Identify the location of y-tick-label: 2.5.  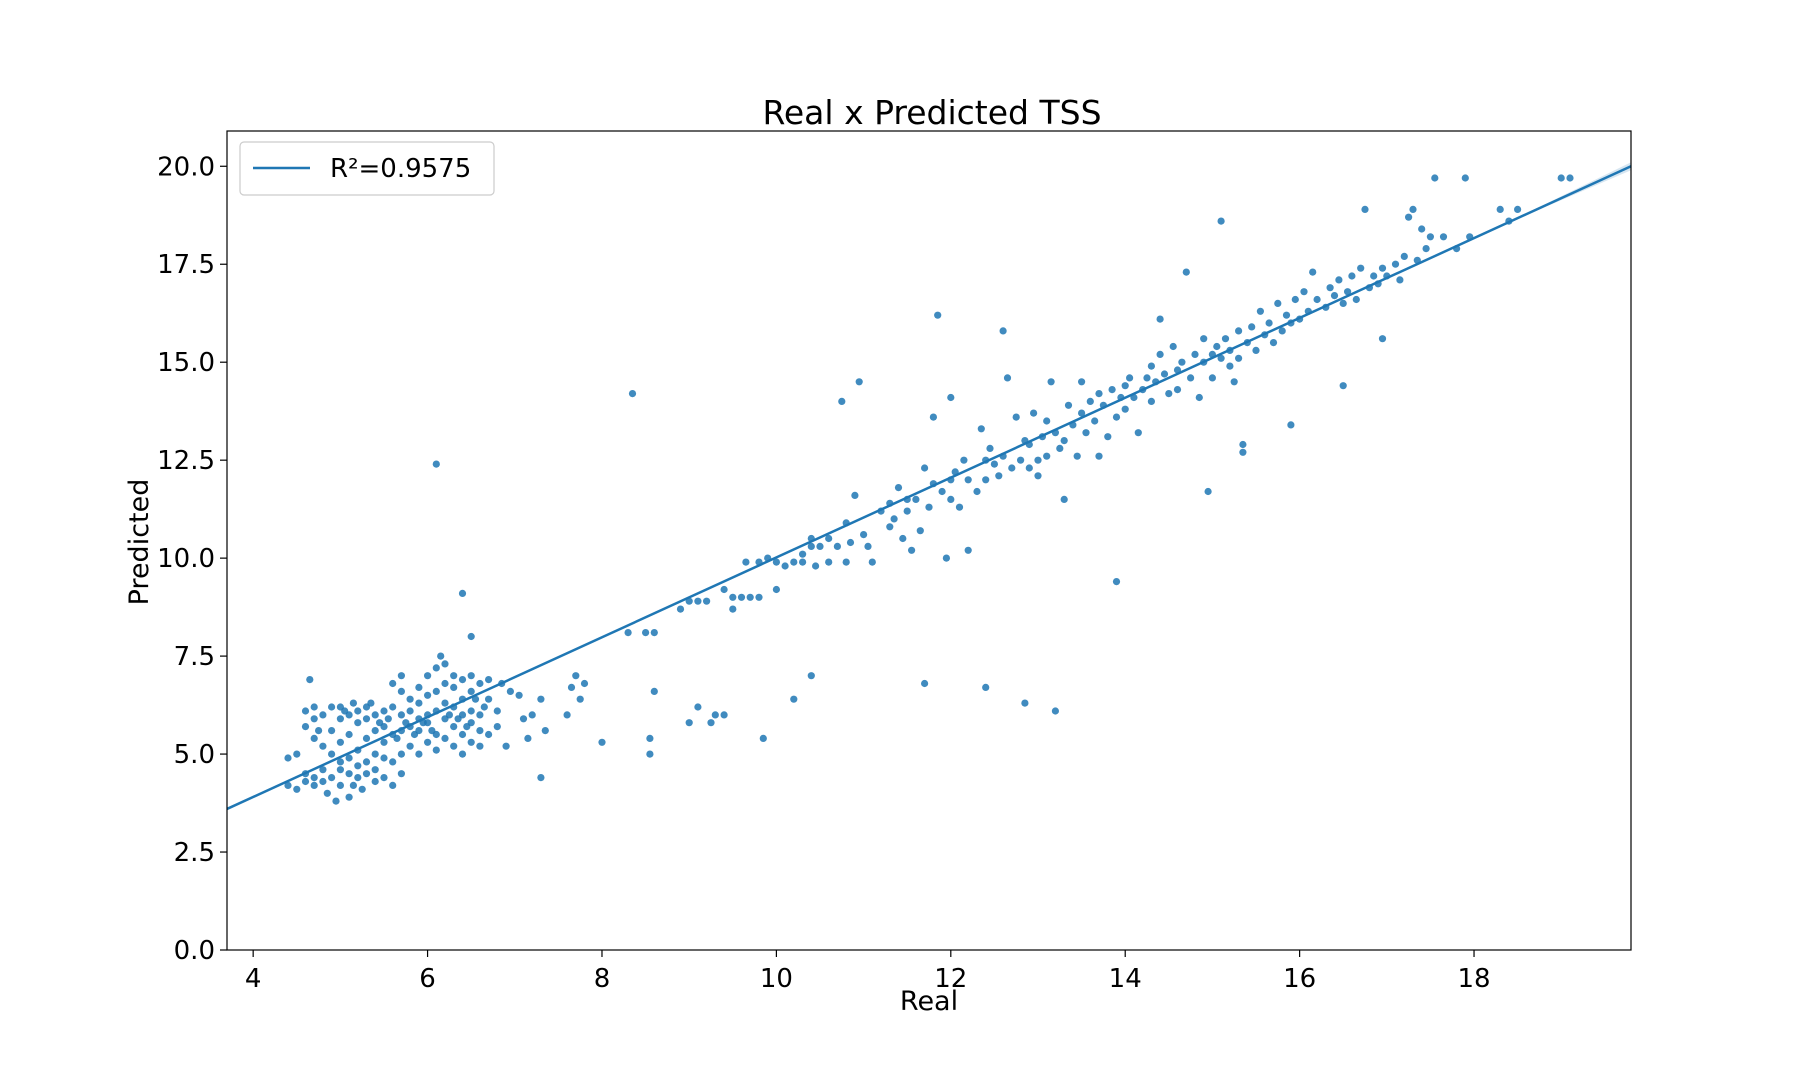
(194, 853).